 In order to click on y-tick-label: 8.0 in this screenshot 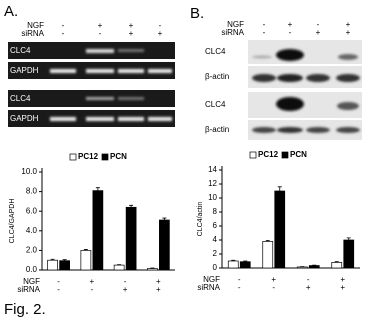, I will do `click(32, 191)`.